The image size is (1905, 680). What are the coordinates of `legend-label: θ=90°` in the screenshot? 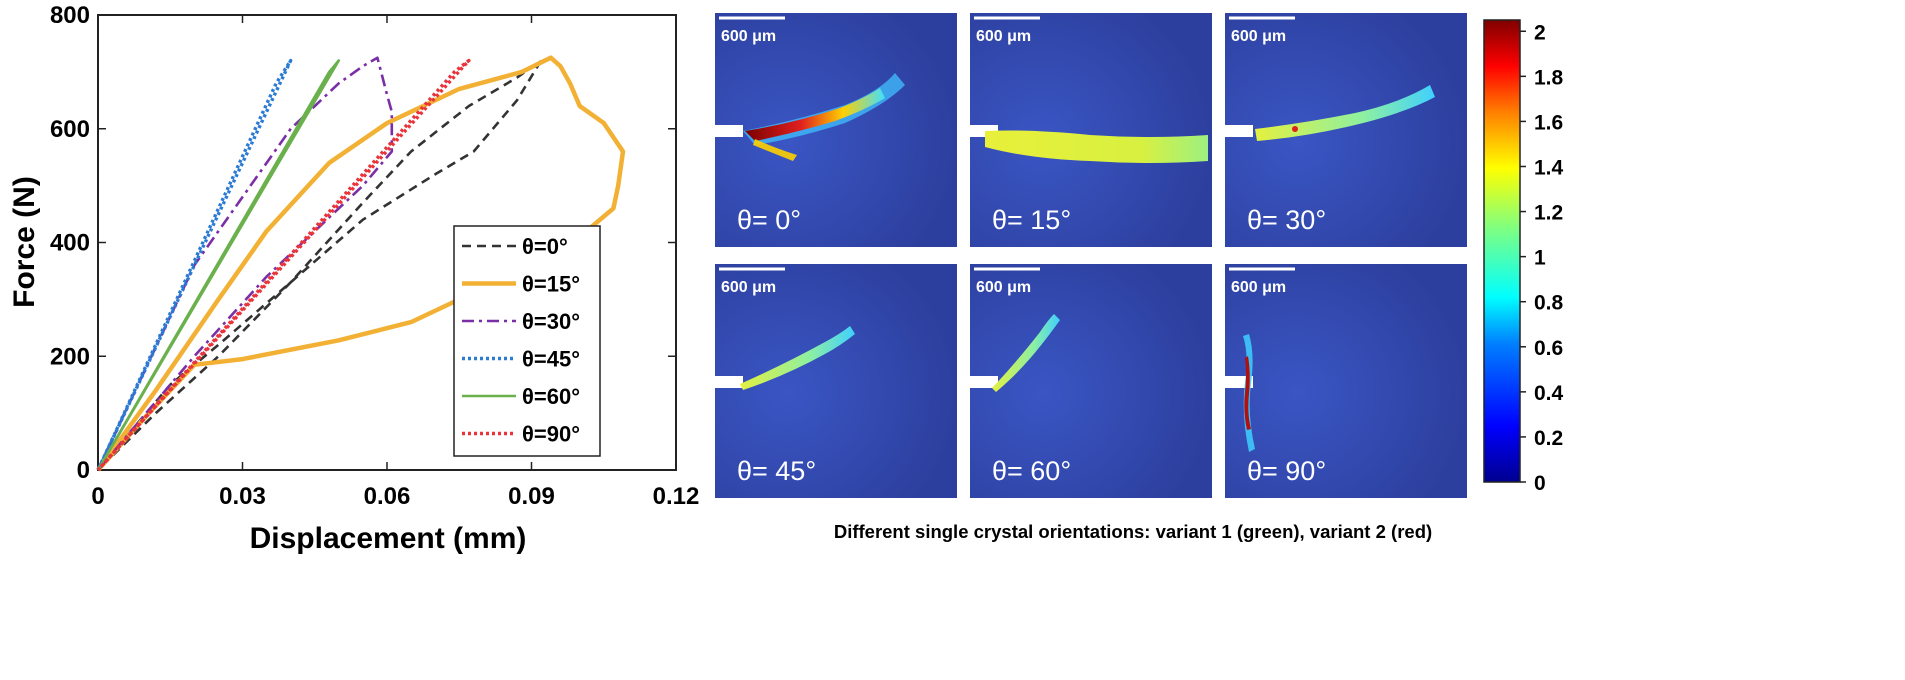 It's located at (551, 434).